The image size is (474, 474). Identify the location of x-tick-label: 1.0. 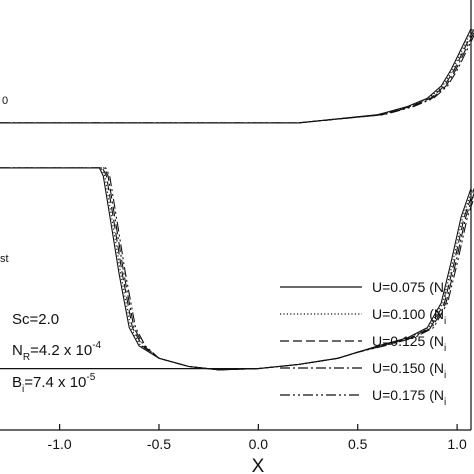
(457, 444).